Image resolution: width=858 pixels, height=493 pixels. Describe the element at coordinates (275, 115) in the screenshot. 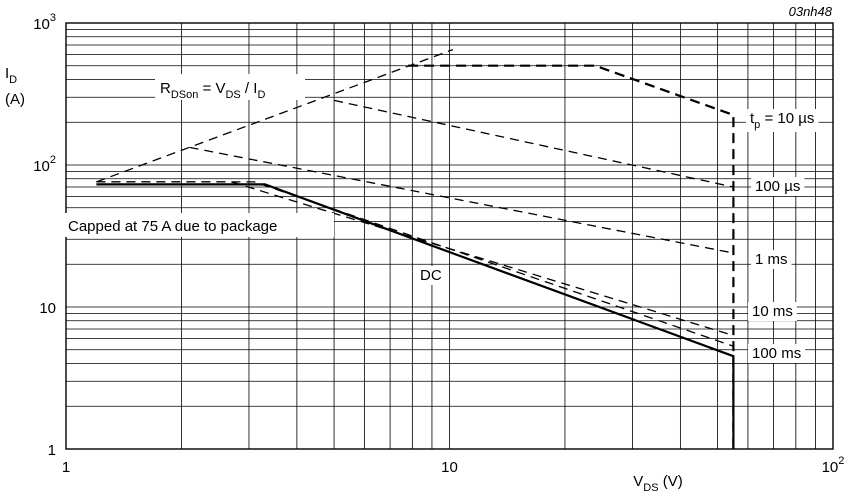

I see `series-rdson-limit` at that location.